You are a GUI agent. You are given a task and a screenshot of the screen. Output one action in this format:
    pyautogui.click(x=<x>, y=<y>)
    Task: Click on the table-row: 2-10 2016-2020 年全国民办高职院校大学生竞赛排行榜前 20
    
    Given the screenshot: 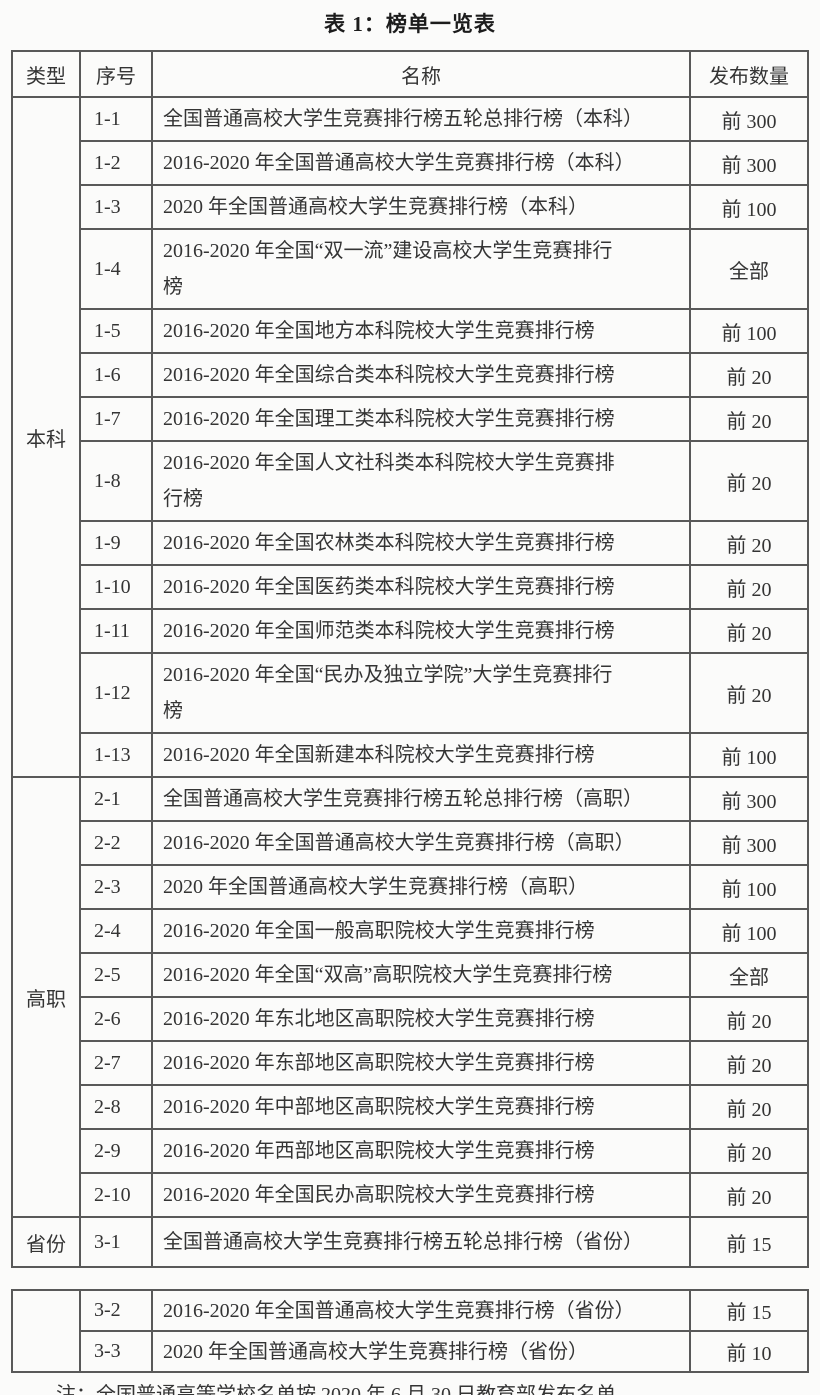 What is the action you would take?
    pyautogui.click(x=410, y=1195)
    